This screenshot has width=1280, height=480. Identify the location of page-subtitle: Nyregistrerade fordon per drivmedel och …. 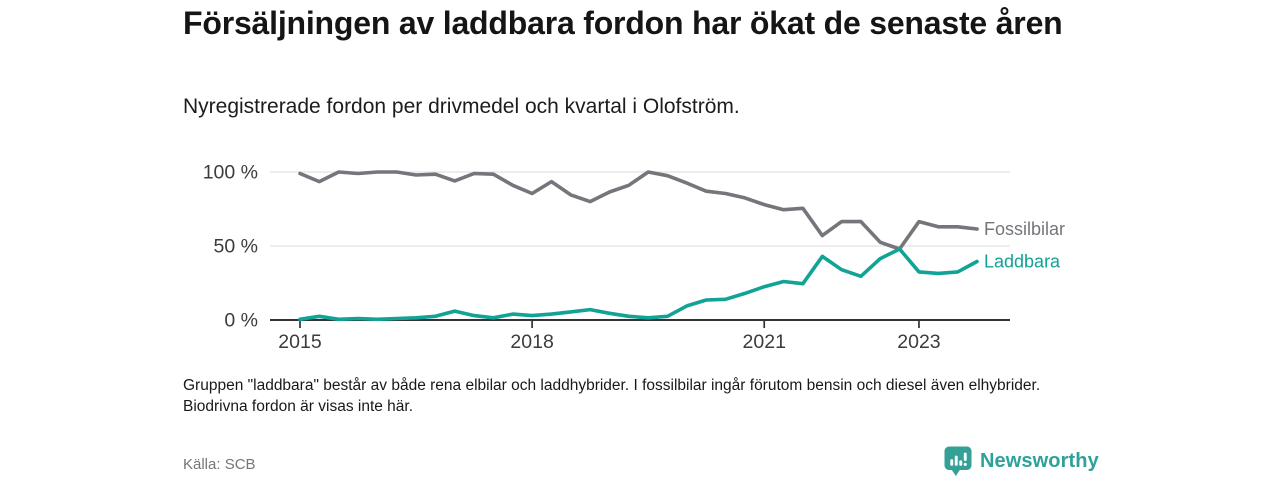
(461, 106).